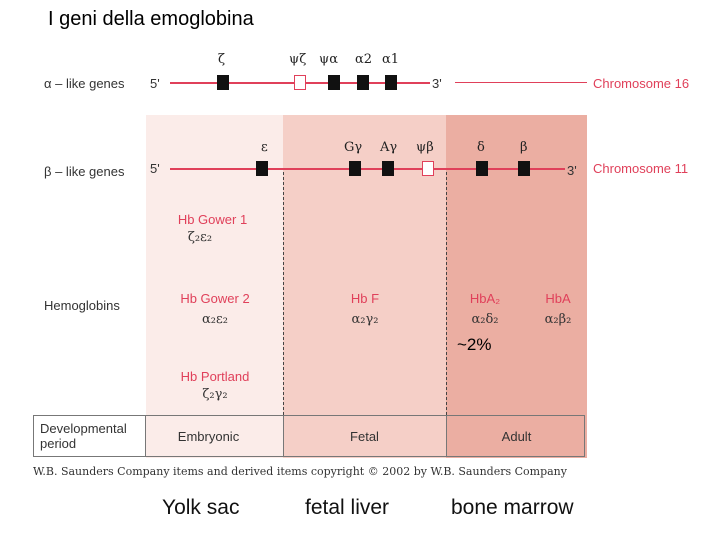  What do you see at coordinates (437, 83) in the screenshot?
I see `alpha-three-prime: 3'` at bounding box center [437, 83].